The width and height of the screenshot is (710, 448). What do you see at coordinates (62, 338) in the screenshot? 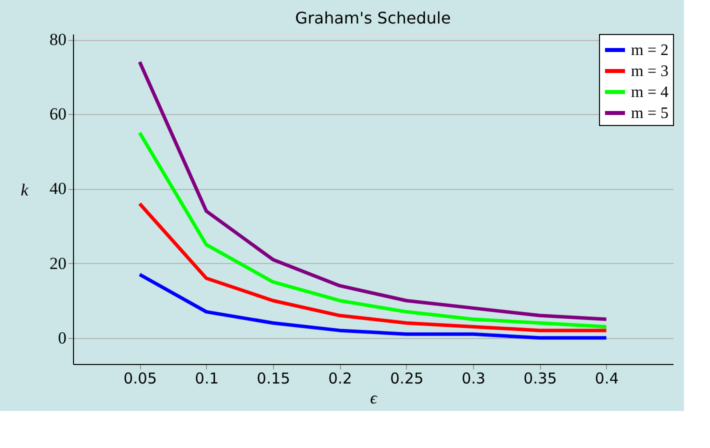
I see `y-tick-label: 0` at bounding box center [62, 338].